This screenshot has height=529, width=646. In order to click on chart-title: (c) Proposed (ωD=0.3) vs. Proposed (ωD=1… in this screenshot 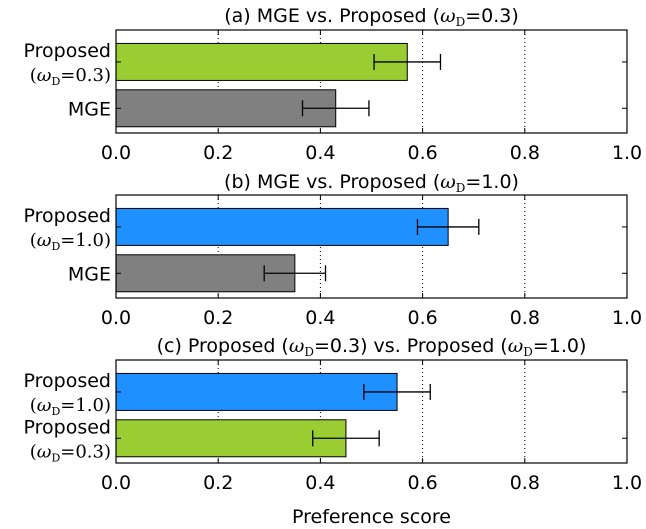, I will do `click(372, 347)`.